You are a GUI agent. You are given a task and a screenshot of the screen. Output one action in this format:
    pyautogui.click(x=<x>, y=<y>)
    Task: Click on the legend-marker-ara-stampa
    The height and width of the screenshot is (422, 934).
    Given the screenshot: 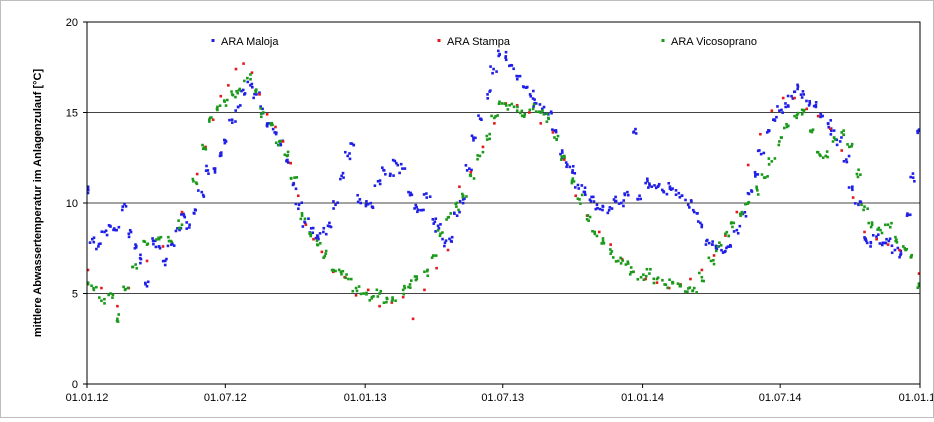 What is the action you would take?
    pyautogui.click(x=439, y=40)
    